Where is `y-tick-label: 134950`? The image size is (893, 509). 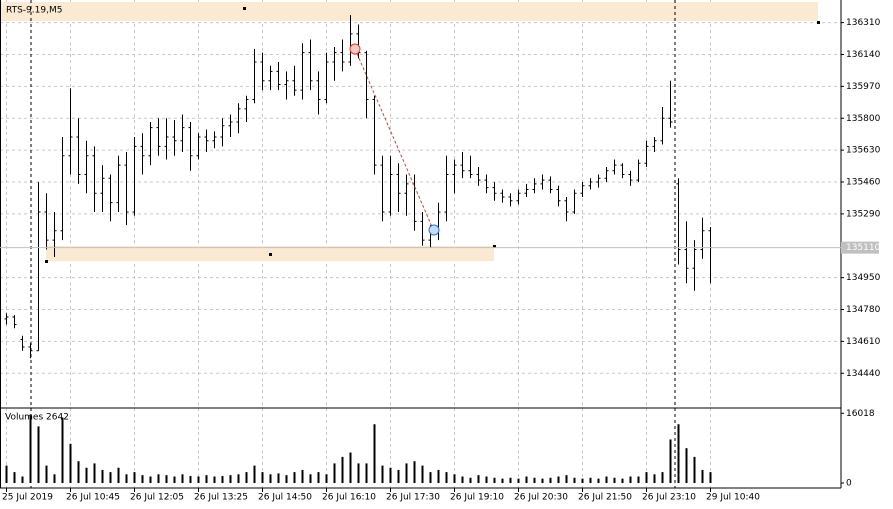 y-tick-label: 134950 is located at coordinates (863, 278).